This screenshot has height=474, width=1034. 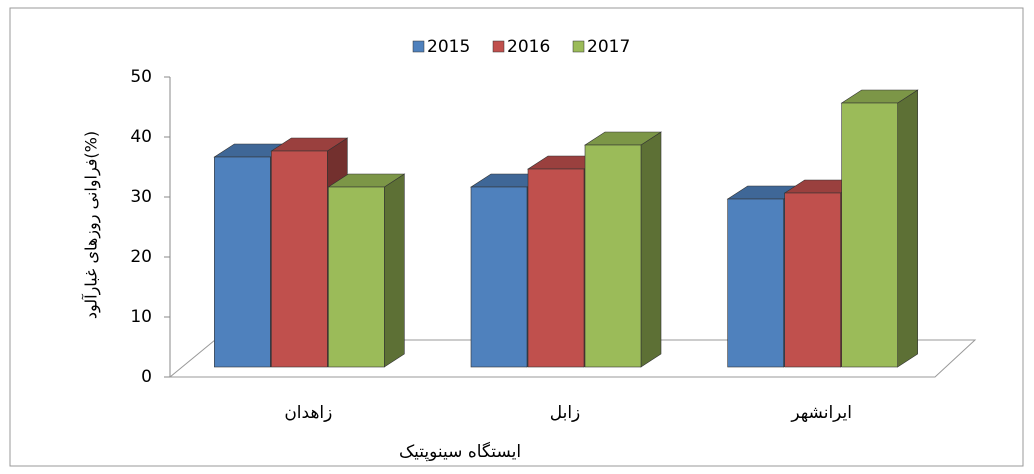 What do you see at coordinates (448, 47) in the screenshot?
I see `legend-label: 2015` at bounding box center [448, 47].